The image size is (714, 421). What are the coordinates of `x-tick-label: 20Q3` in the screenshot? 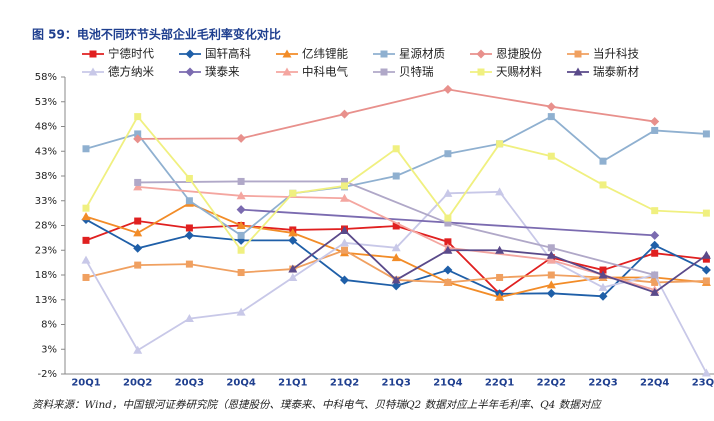 It's located at (189, 382).